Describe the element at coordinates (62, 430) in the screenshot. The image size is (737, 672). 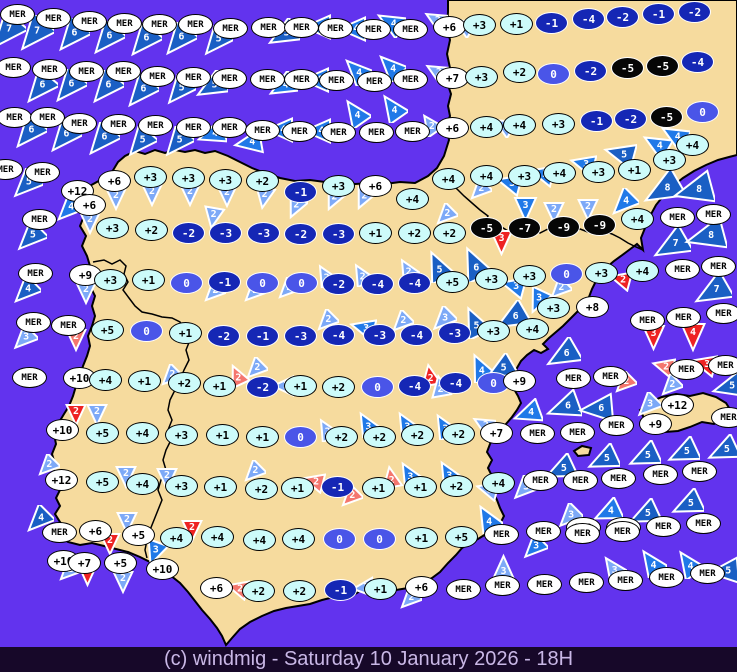
I see `temp-marker: +10` at that location.